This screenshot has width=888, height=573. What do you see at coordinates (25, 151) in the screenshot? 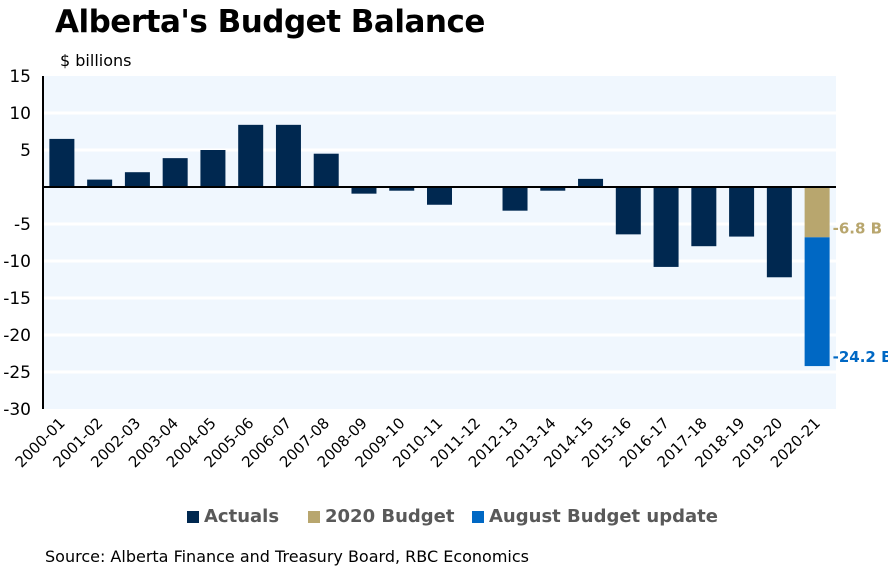
I see `y-tick-label: 5` at bounding box center [25, 151].